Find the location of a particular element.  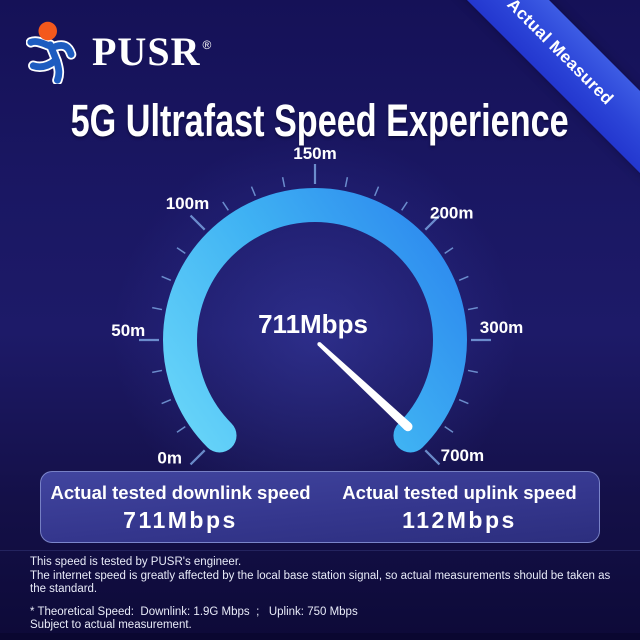

gauge-scale-label: 50m is located at coordinates (128, 330).